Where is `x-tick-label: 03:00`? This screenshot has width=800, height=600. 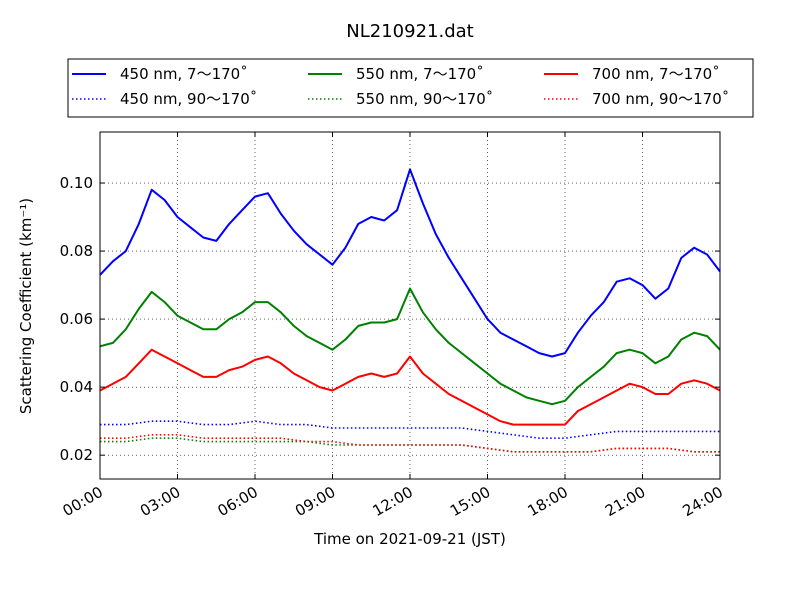
x-tick-label: 03:00 is located at coordinates (160, 501).